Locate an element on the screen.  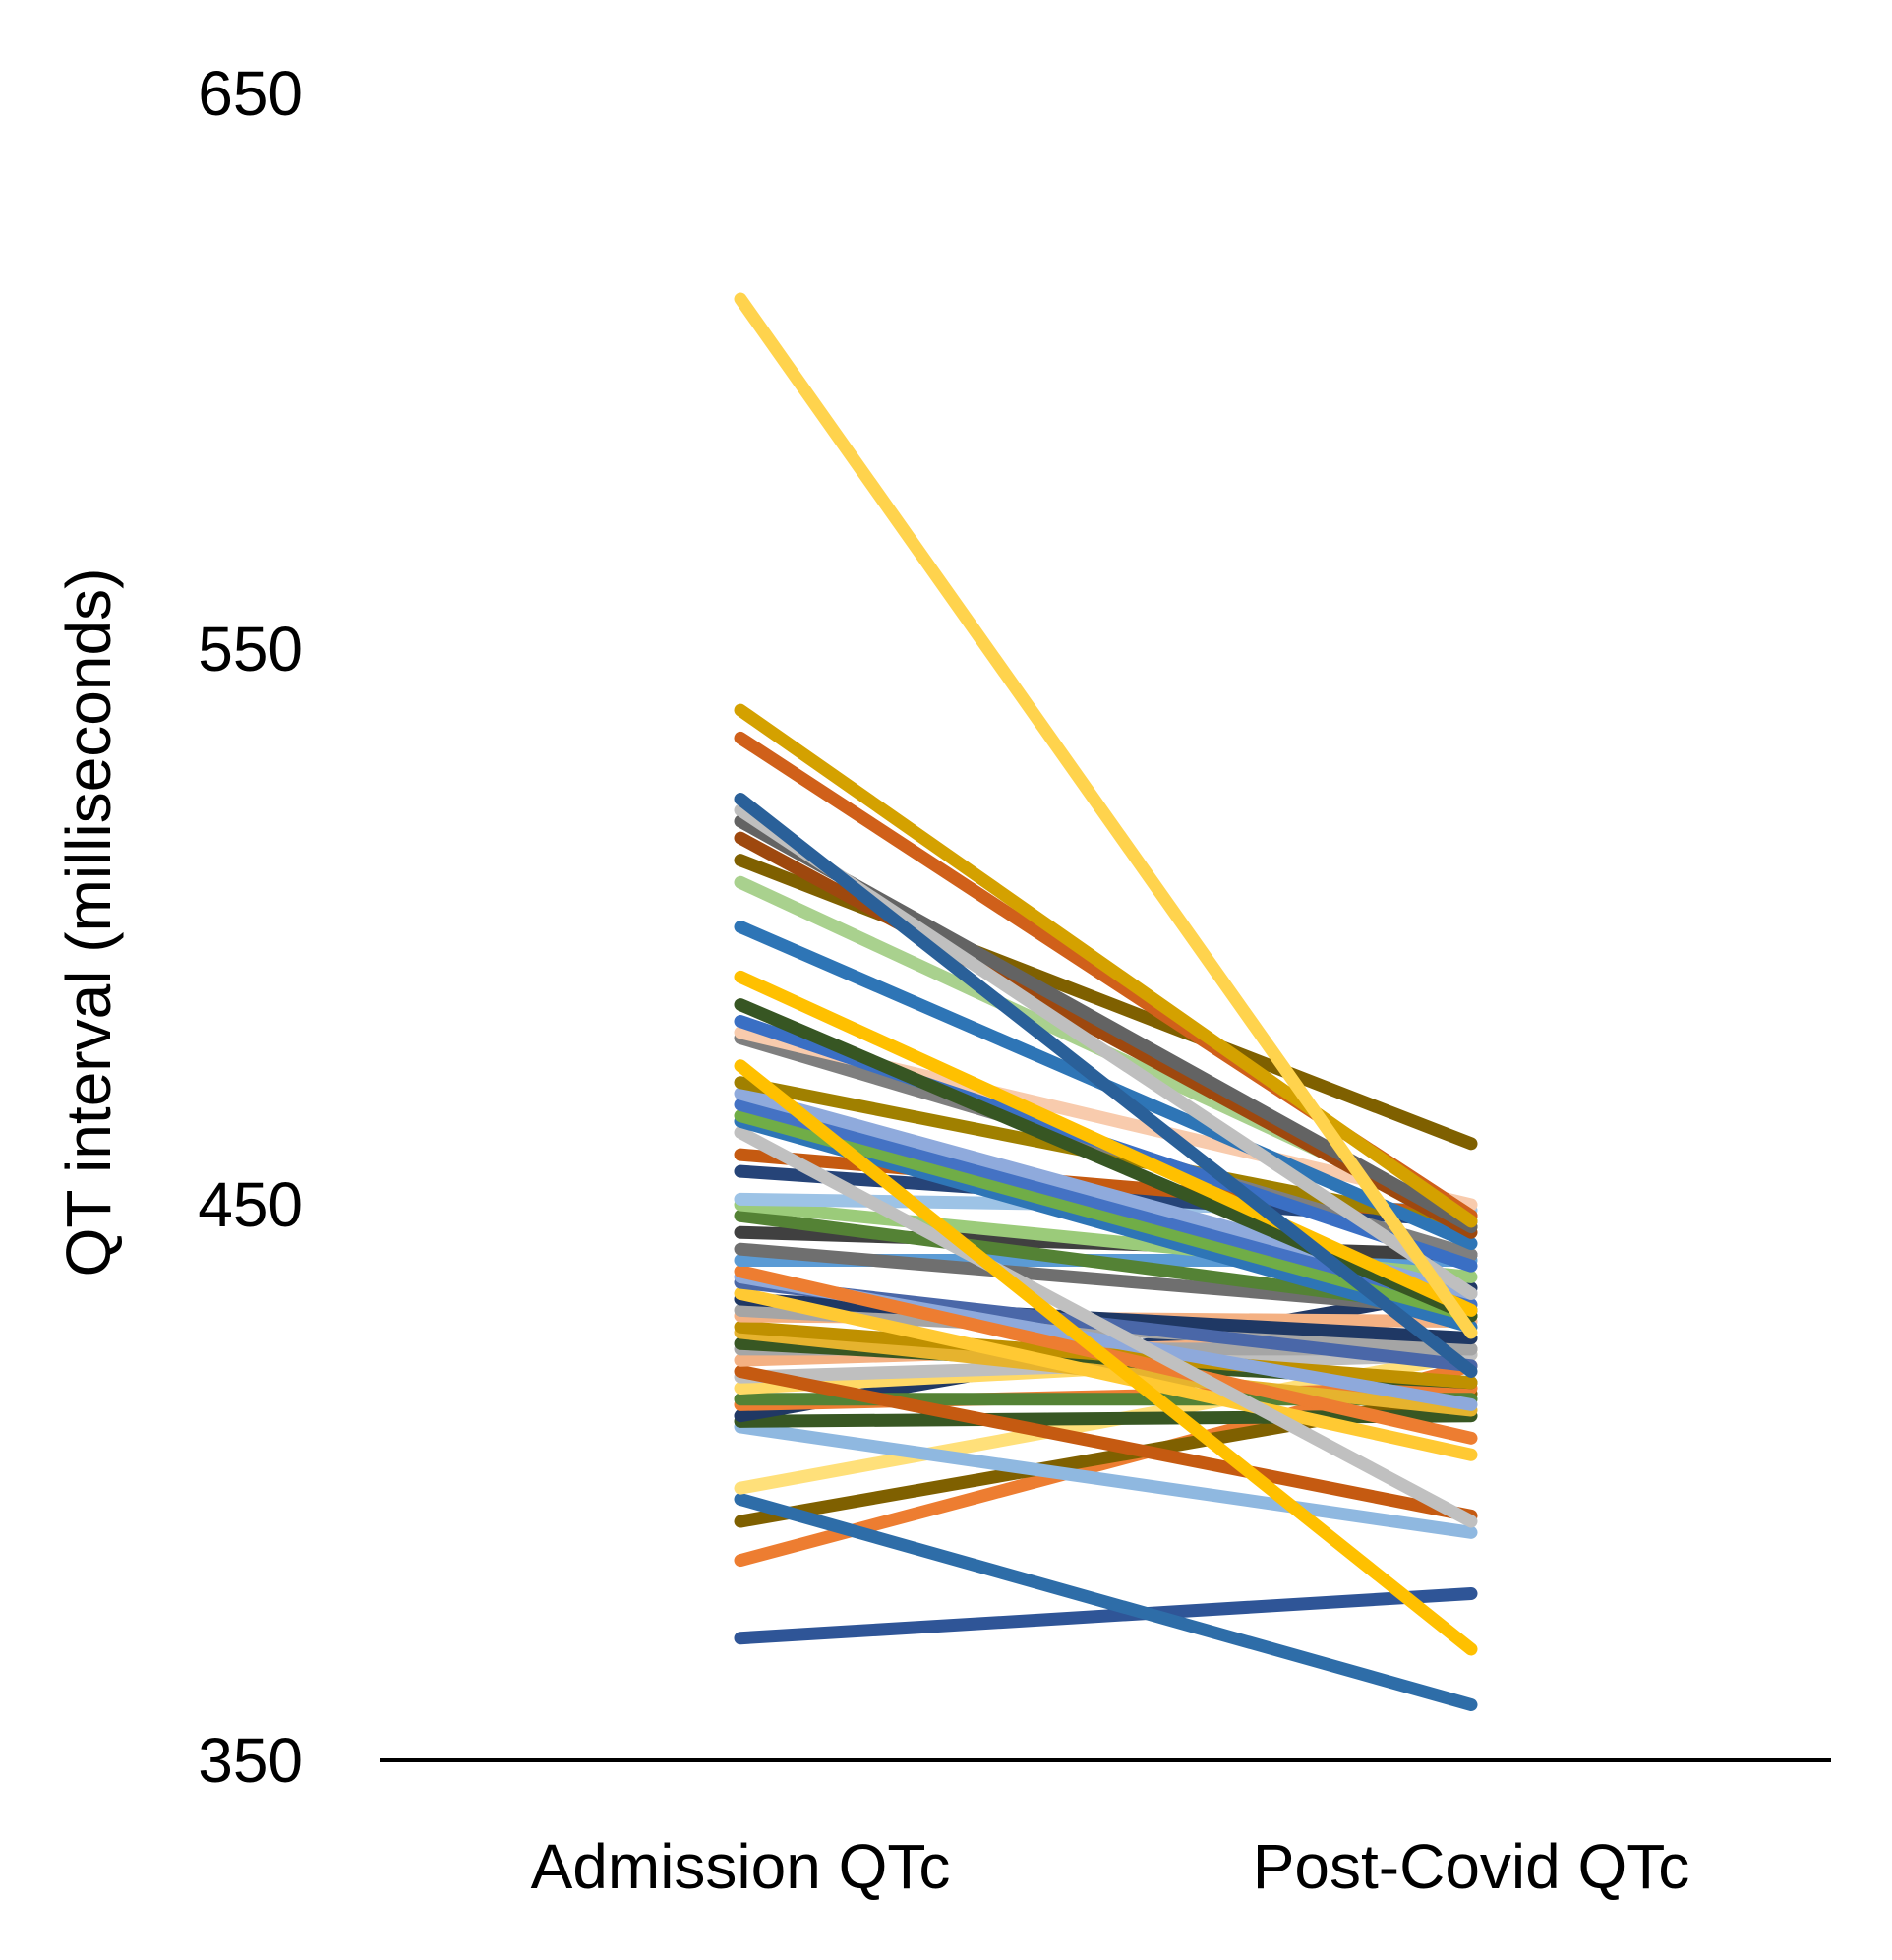
y-axis-title: QT interval (milliseconds) is located at coordinates (88, 922).